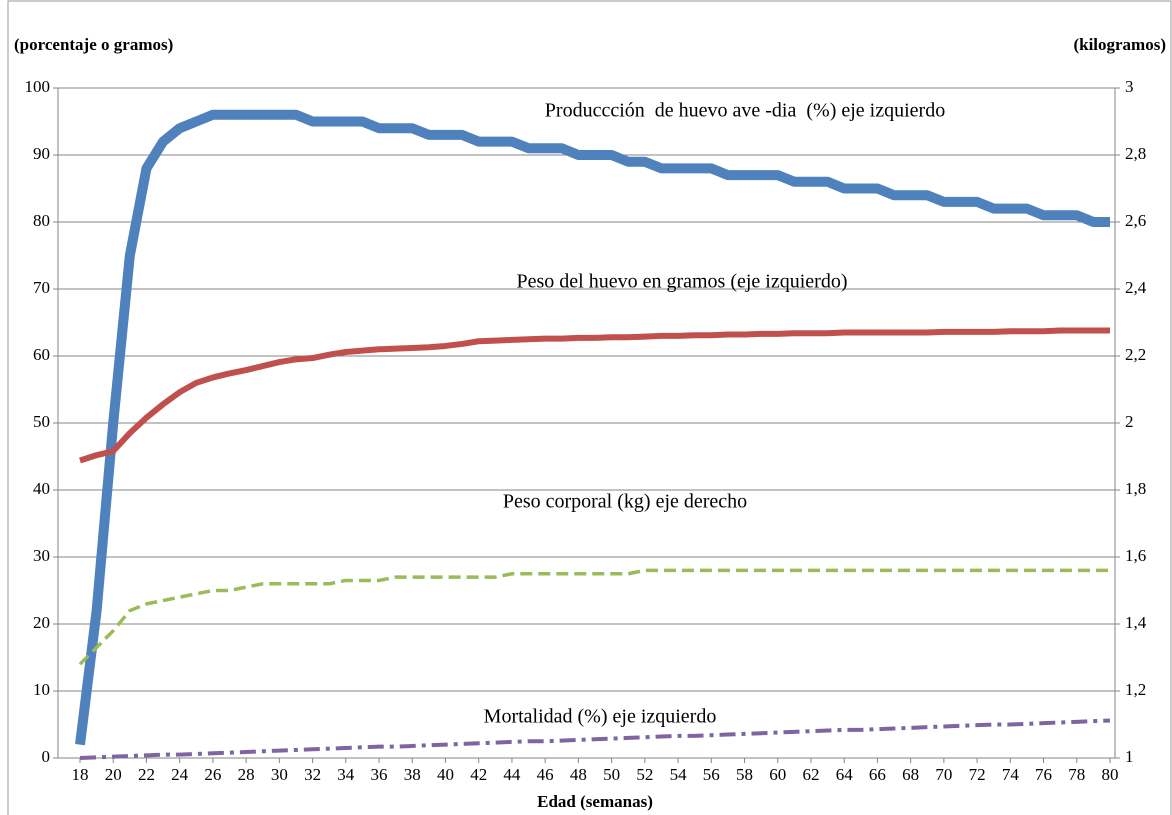  What do you see at coordinates (1110, 774) in the screenshot?
I see `x-tick-label: 80` at bounding box center [1110, 774].